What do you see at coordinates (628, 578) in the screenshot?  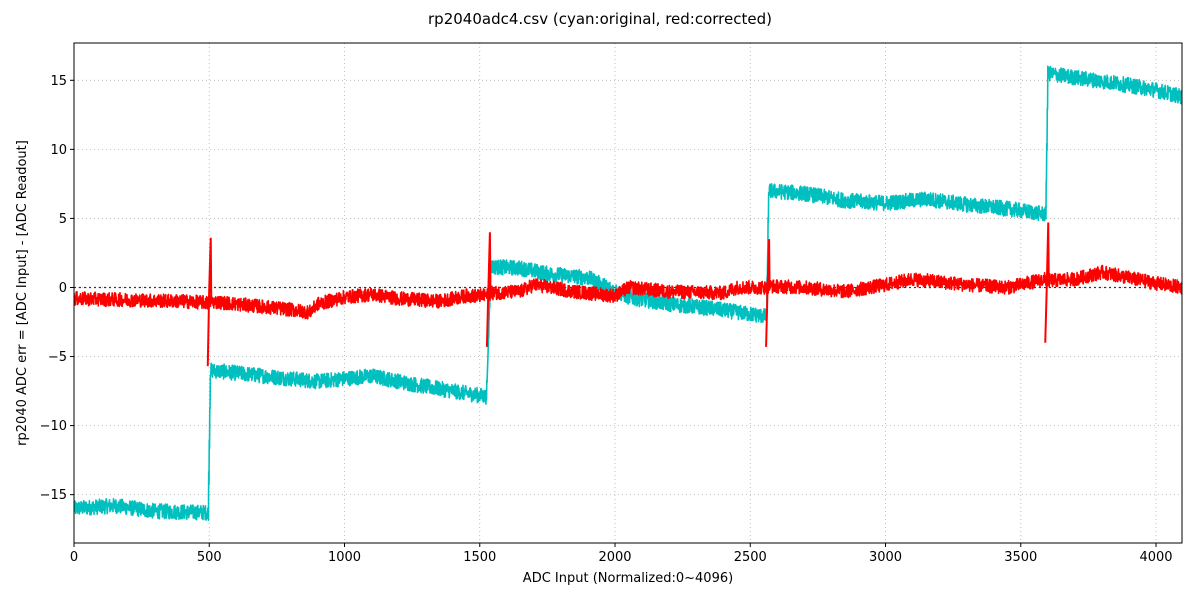 I see `x-axis-label: ADC Input (Normalized:0~4096)` at bounding box center [628, 578].